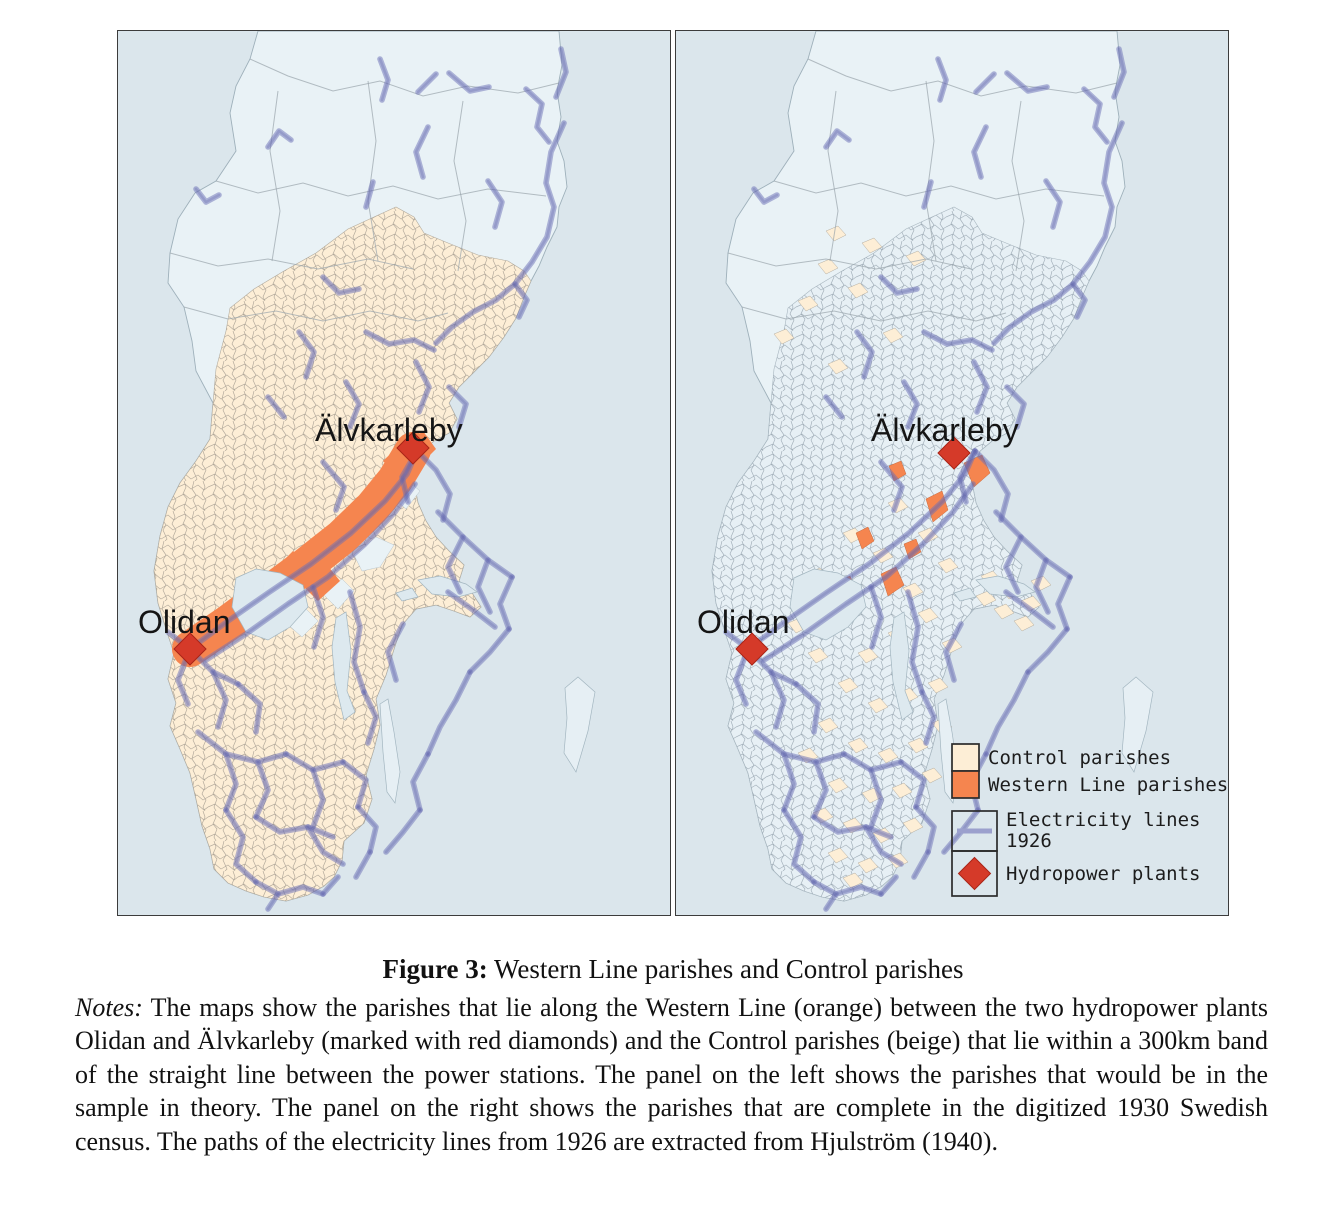 The image size is (1322, 1216). Describe the element at coordinates (1029, 841) in the screenshot. I see `legend-label-electricity-lines-year: 1926` at that location.